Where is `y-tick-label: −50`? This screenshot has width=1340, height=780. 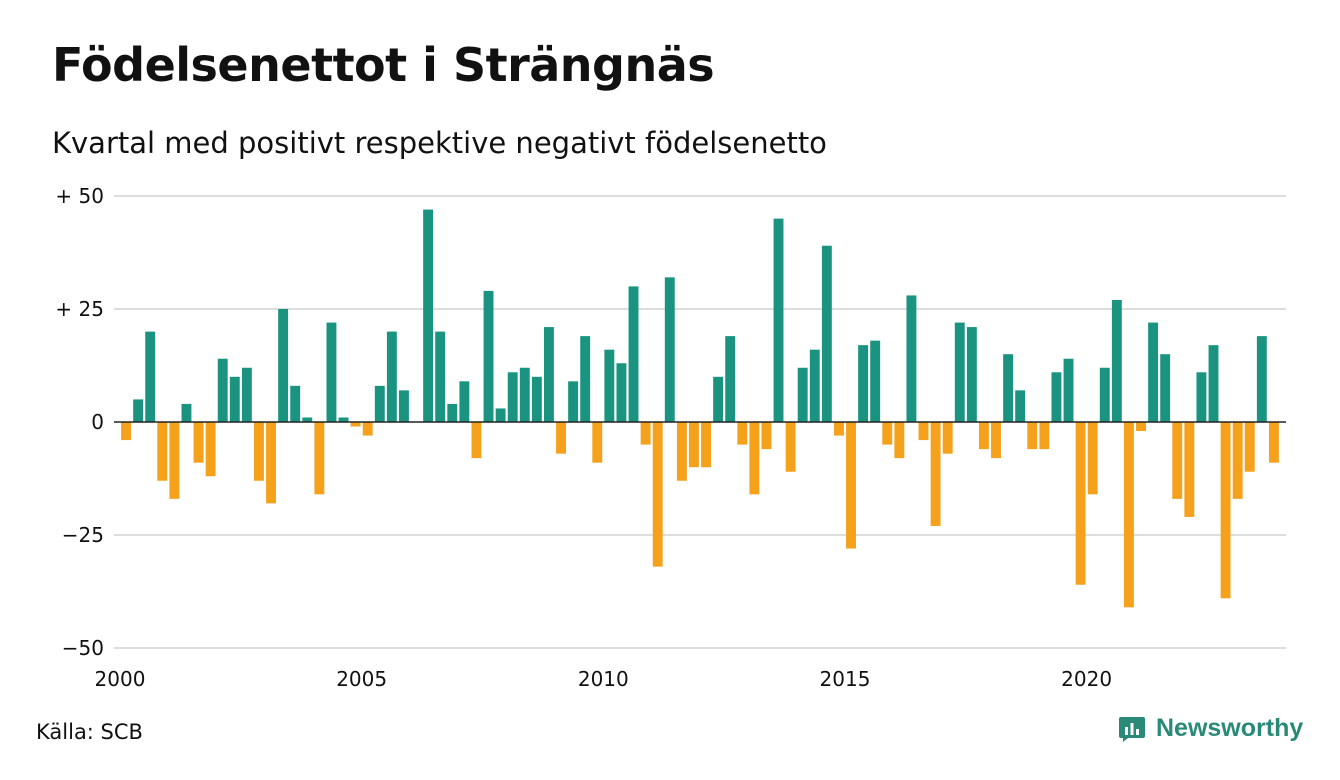 y-tick-label: −50 is located at coordinates (83, 648).